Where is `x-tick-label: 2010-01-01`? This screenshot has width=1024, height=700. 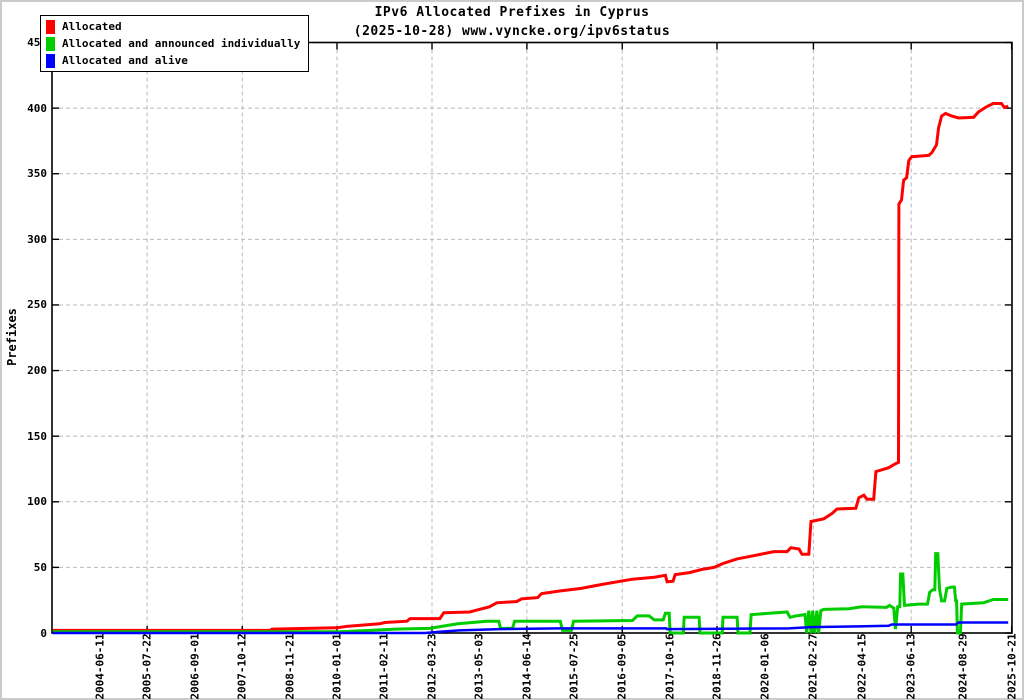 x-tick-label: 2010-01-01 is located at coordinates (337, 666).